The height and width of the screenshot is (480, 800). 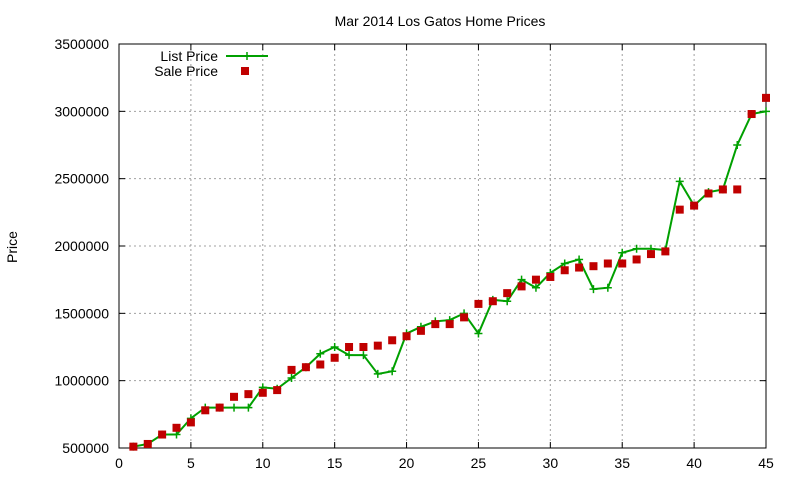 I want to click on x-tick-label: 5, so click(x=191, y=463).